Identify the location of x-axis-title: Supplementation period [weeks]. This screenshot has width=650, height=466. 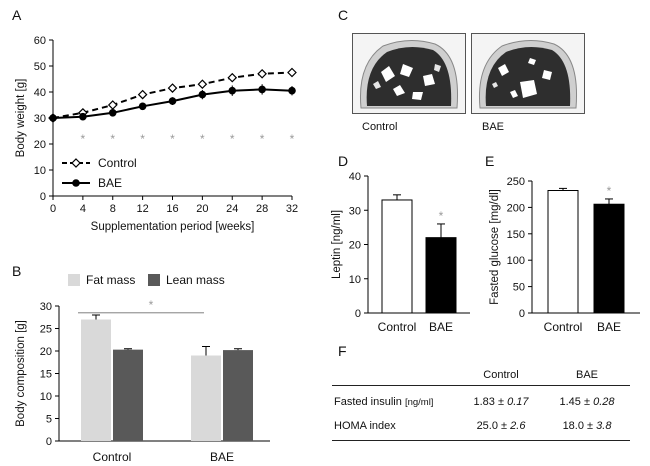
(173, 227).